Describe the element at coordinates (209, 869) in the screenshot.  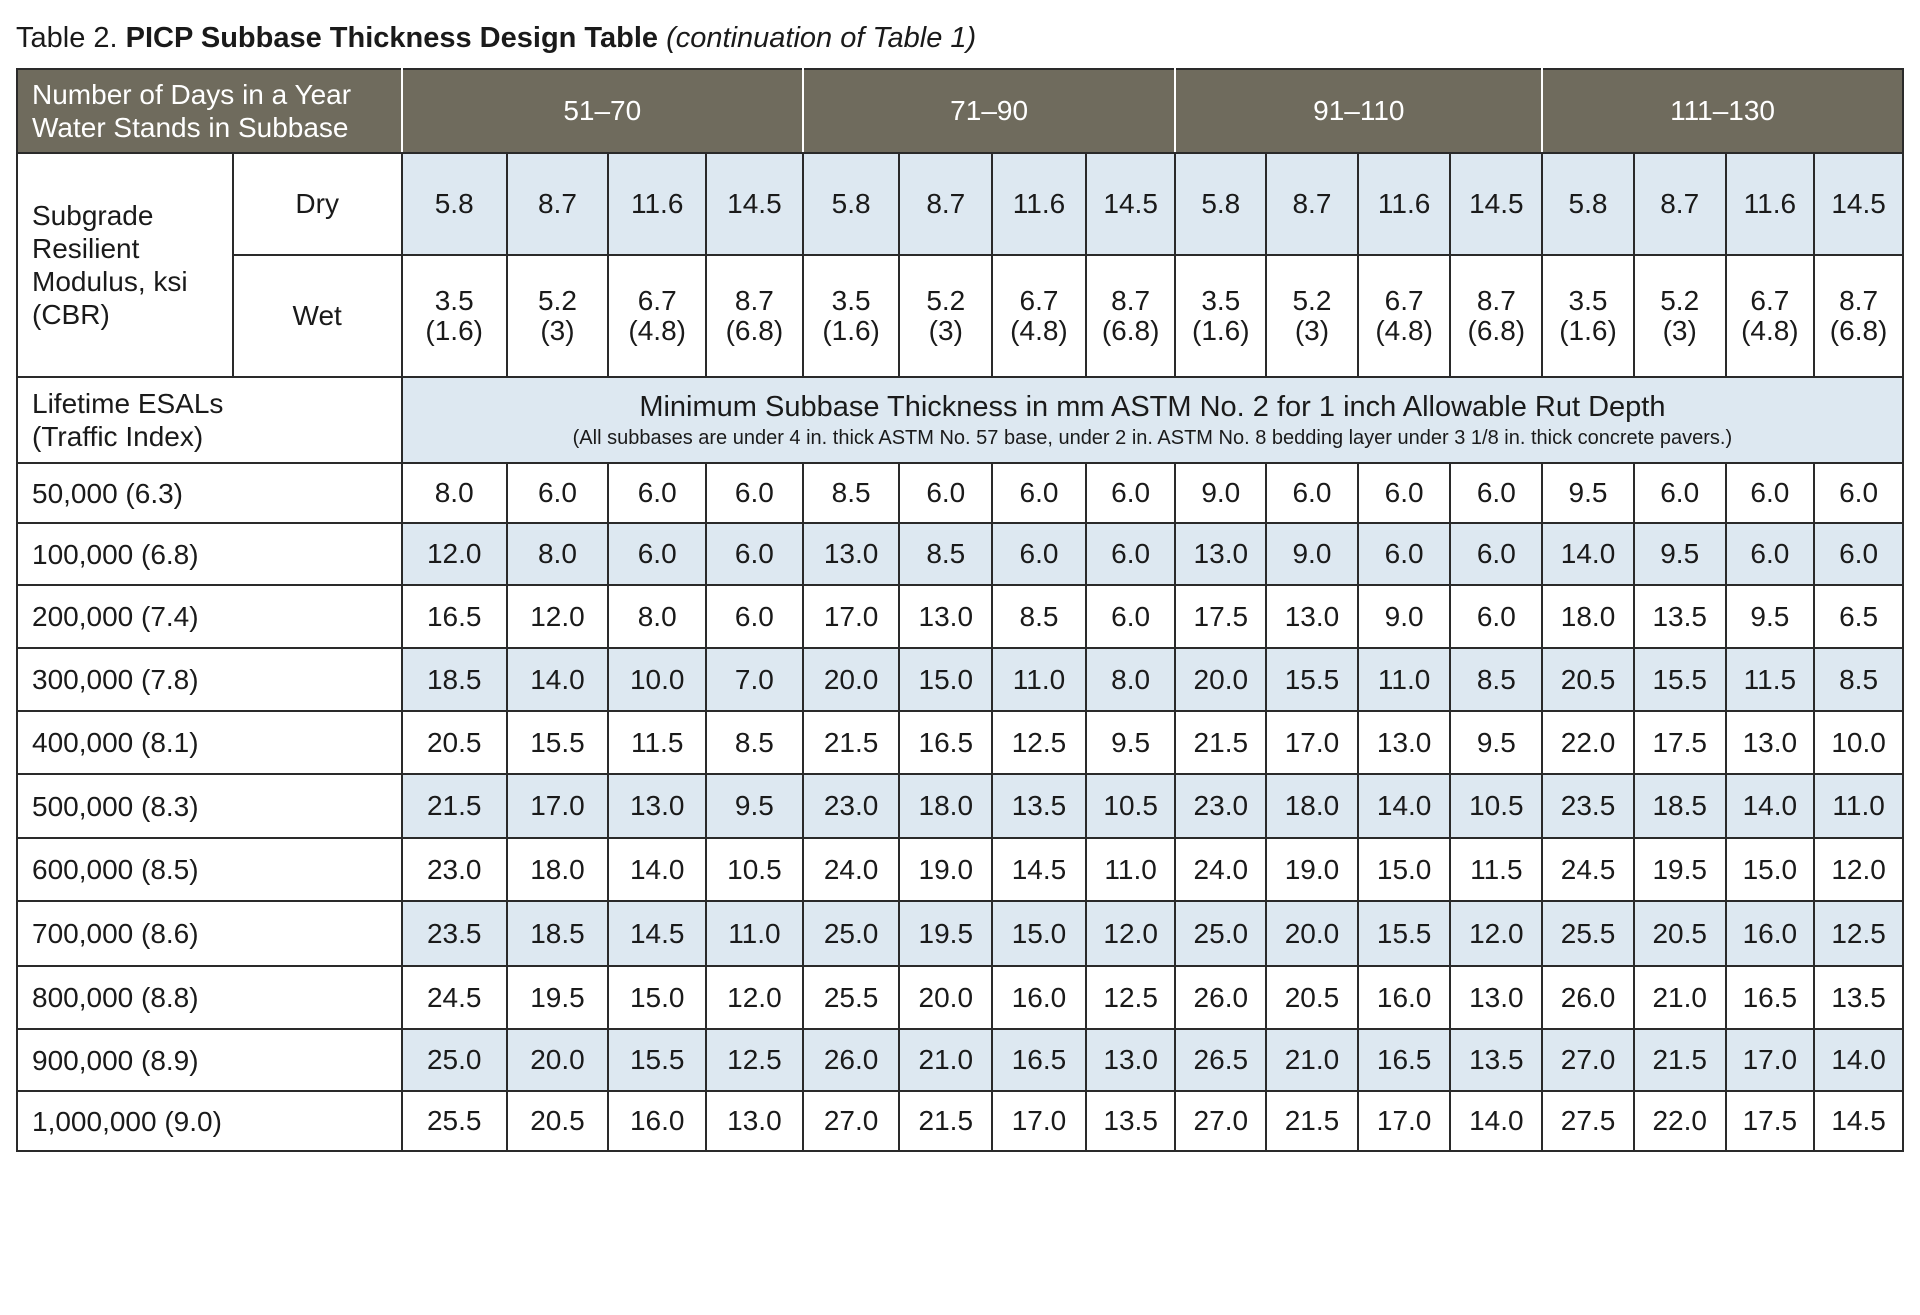
I see `esal-row-label: 600,000 (8.5)` at that location.